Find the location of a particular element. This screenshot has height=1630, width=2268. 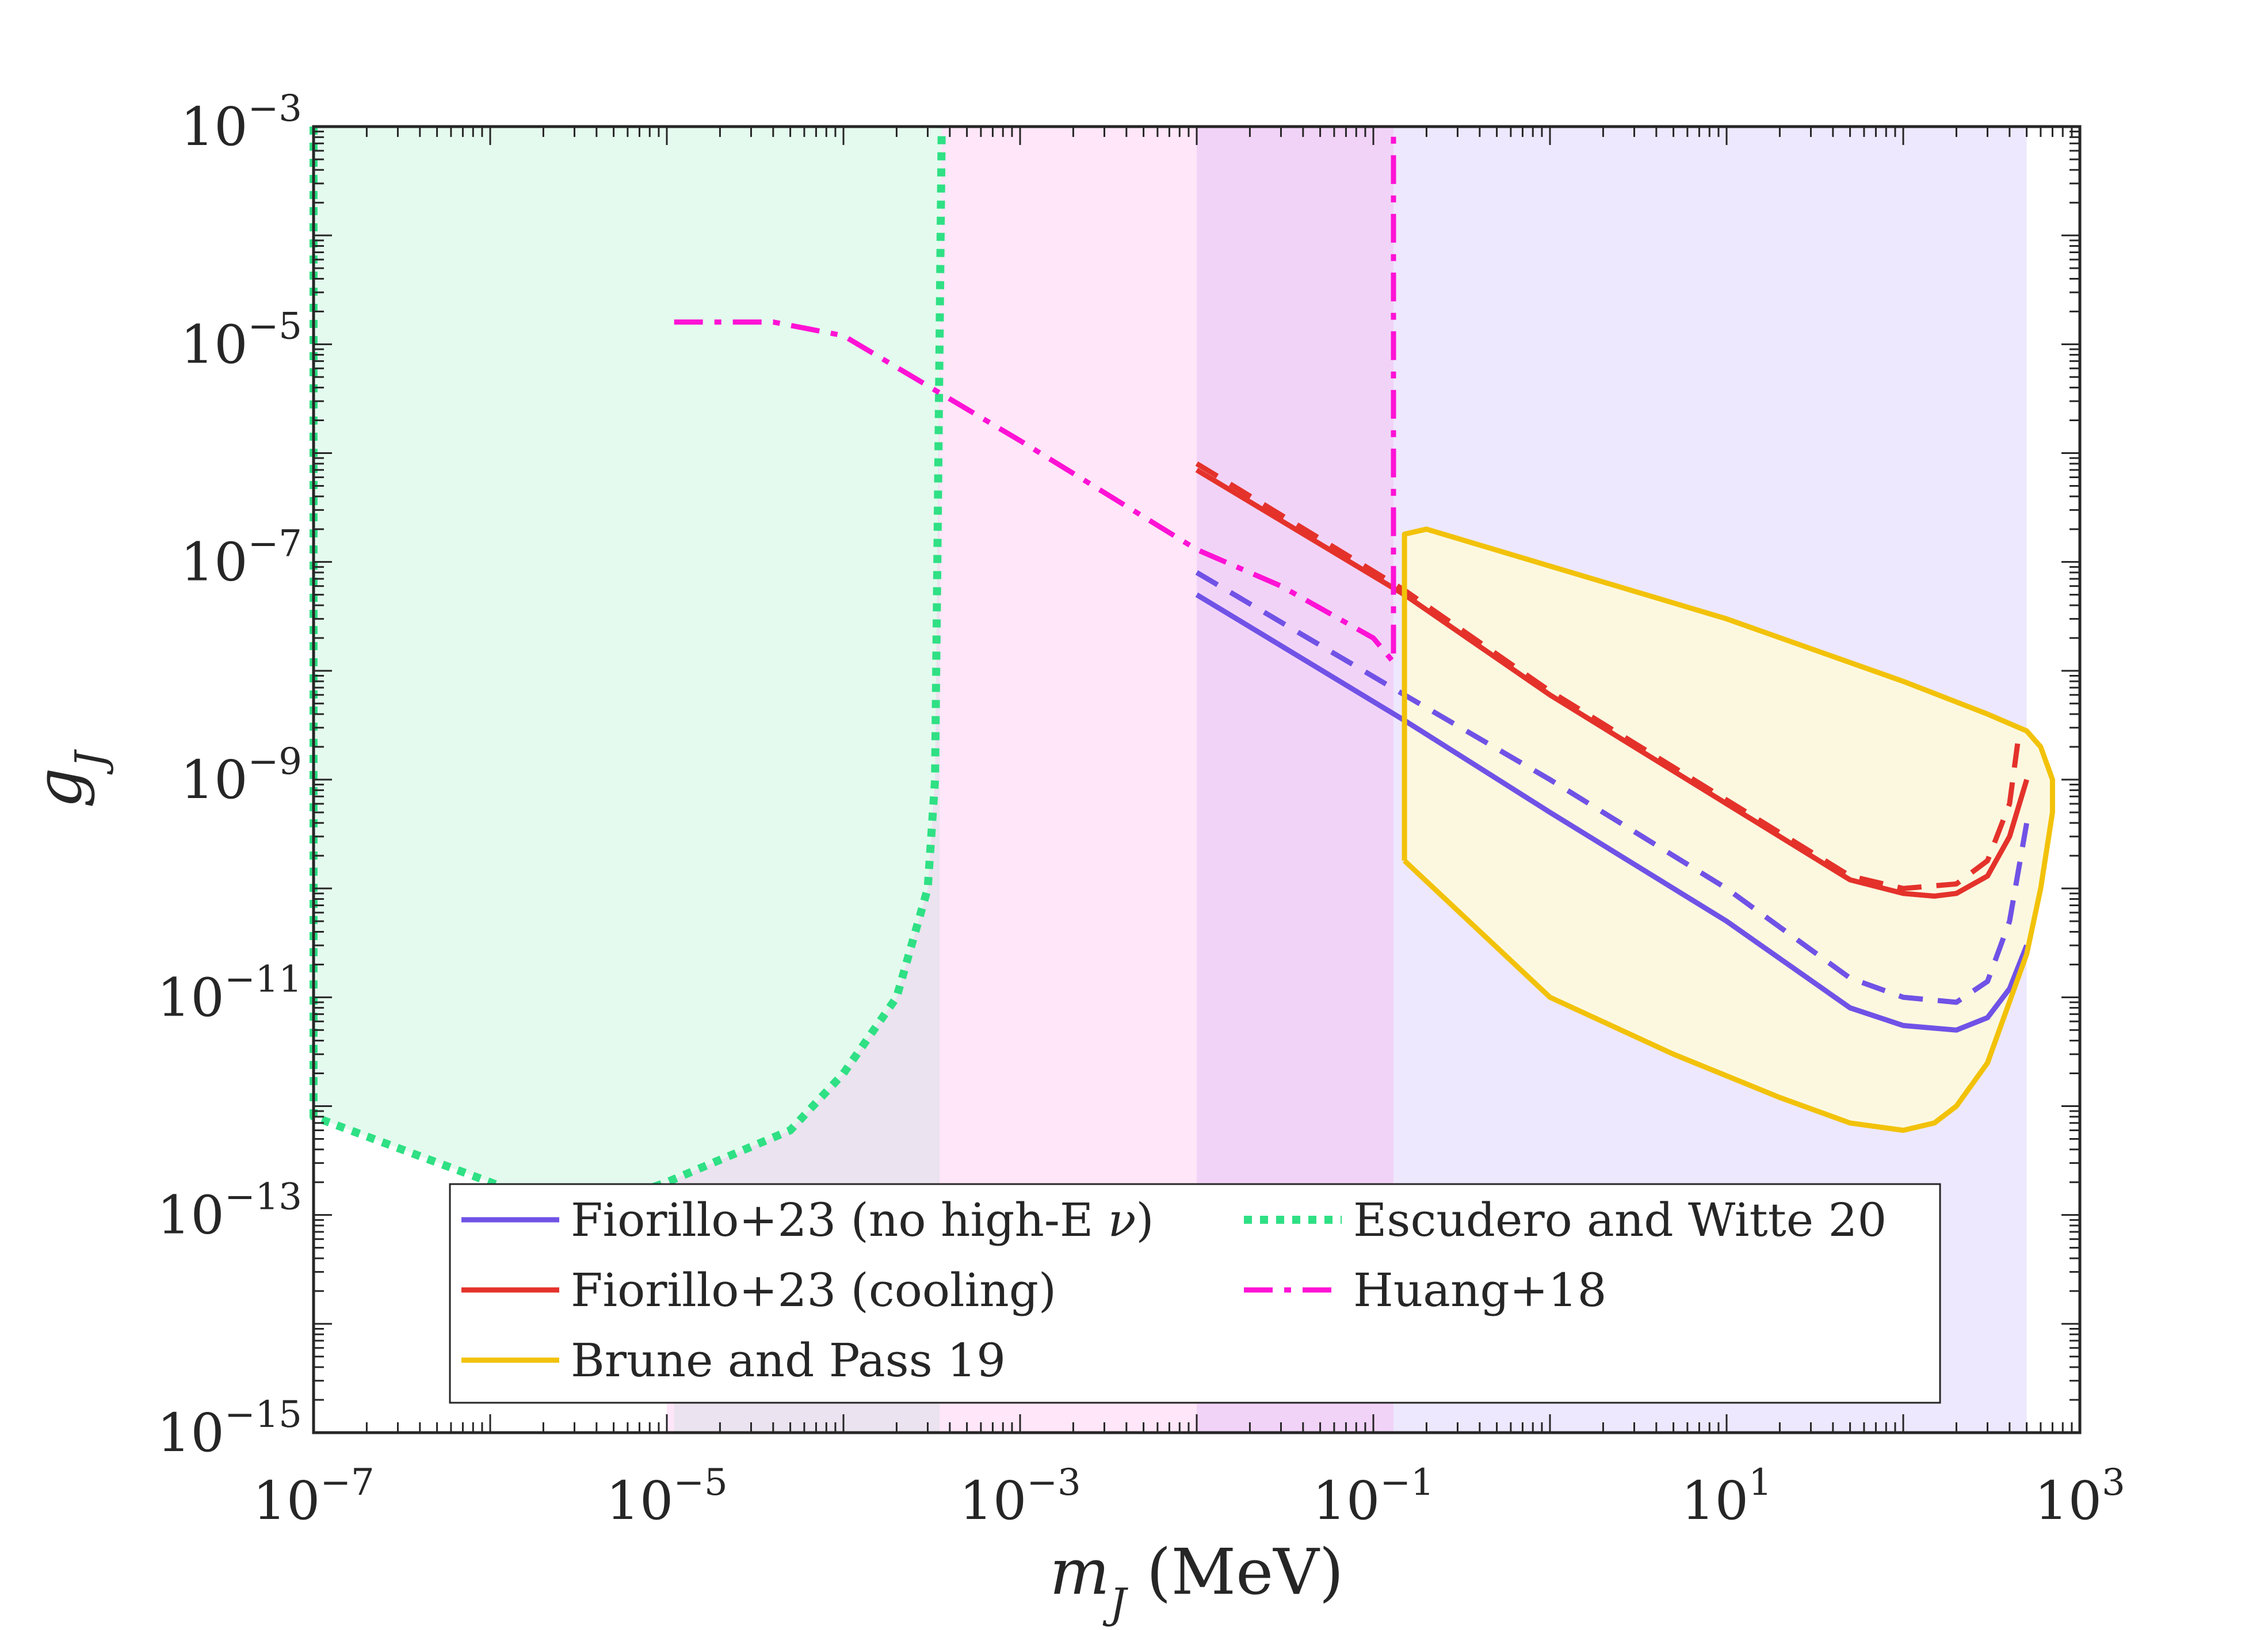

y-tick-label-1: 10⁻⁵ is located at coordinates (241, 340).